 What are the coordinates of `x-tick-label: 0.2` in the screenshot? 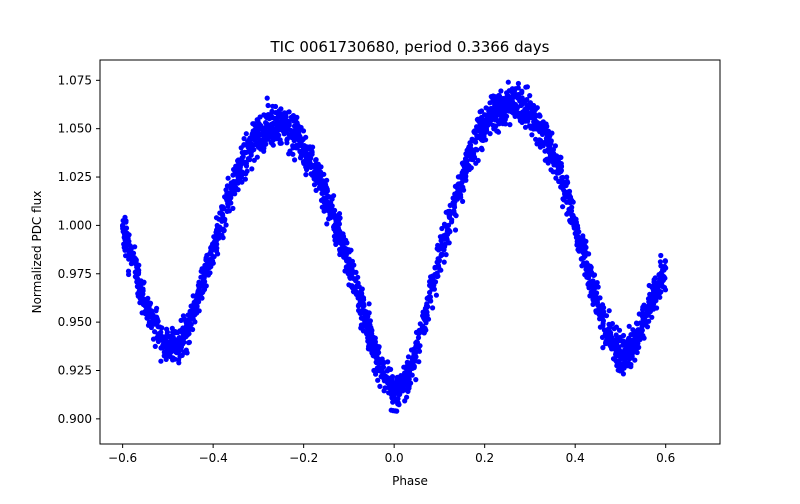 It's located at (484, 458).